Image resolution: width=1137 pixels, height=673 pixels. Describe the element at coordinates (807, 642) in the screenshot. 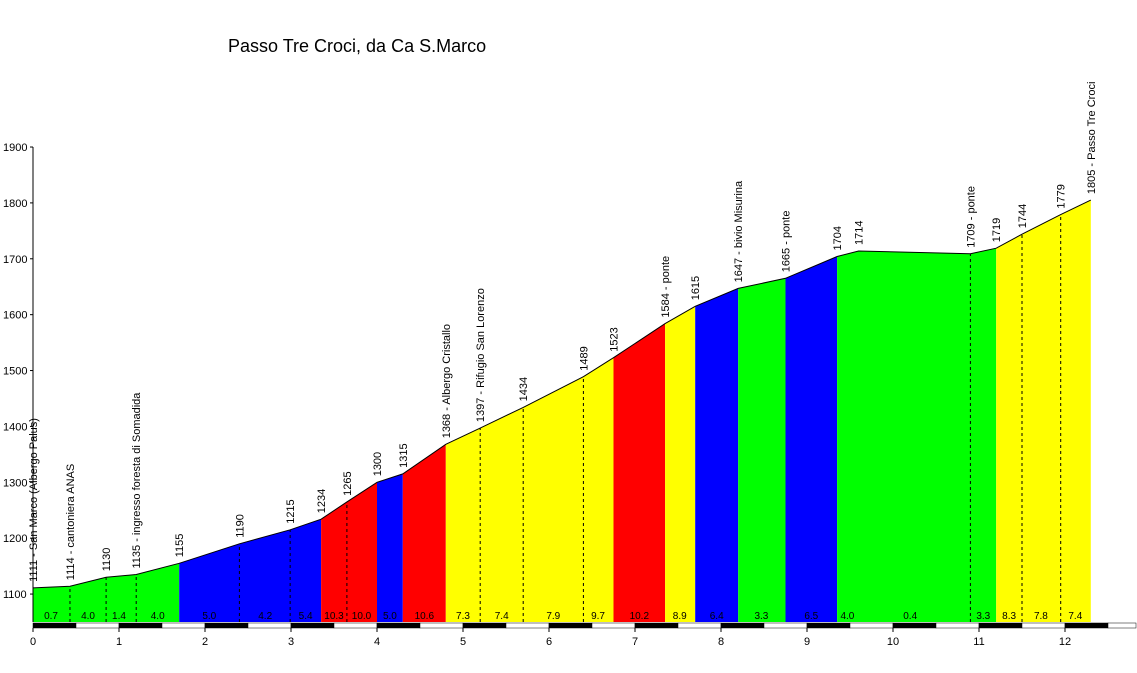

I see `x-tick-label: 9` at that location.